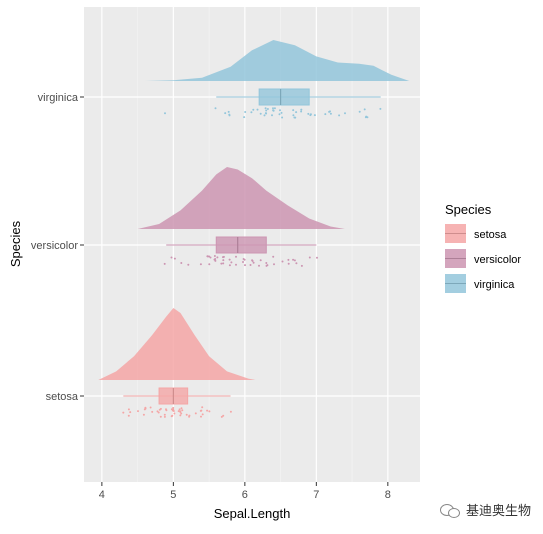  Describe the element at coordinates (277, 60) in the screenshot. I see `density-cloud-virginica` at that location.